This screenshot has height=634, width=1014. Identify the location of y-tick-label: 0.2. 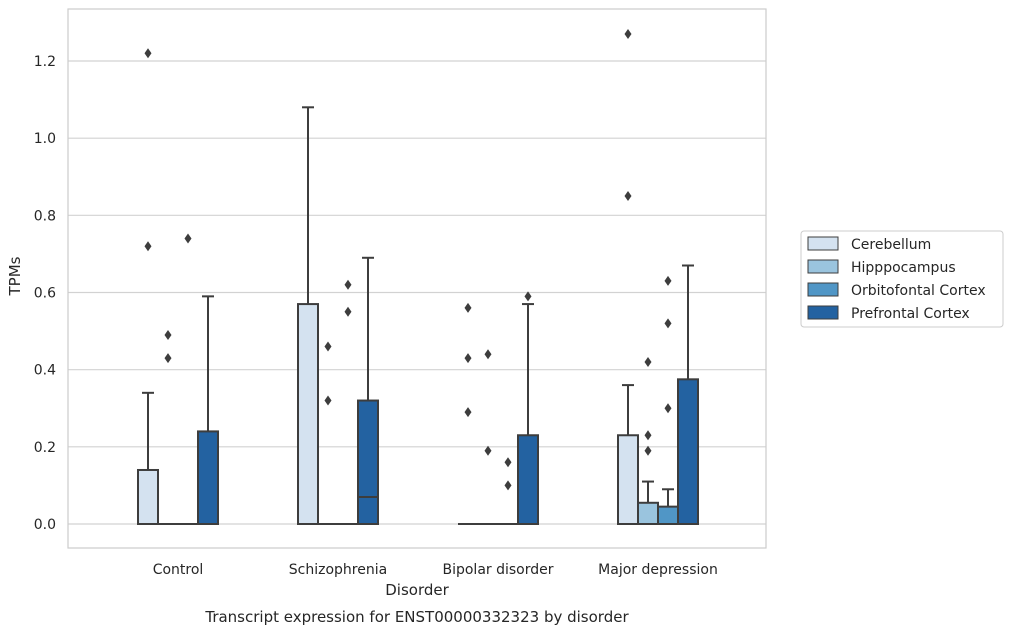
(45, 448).